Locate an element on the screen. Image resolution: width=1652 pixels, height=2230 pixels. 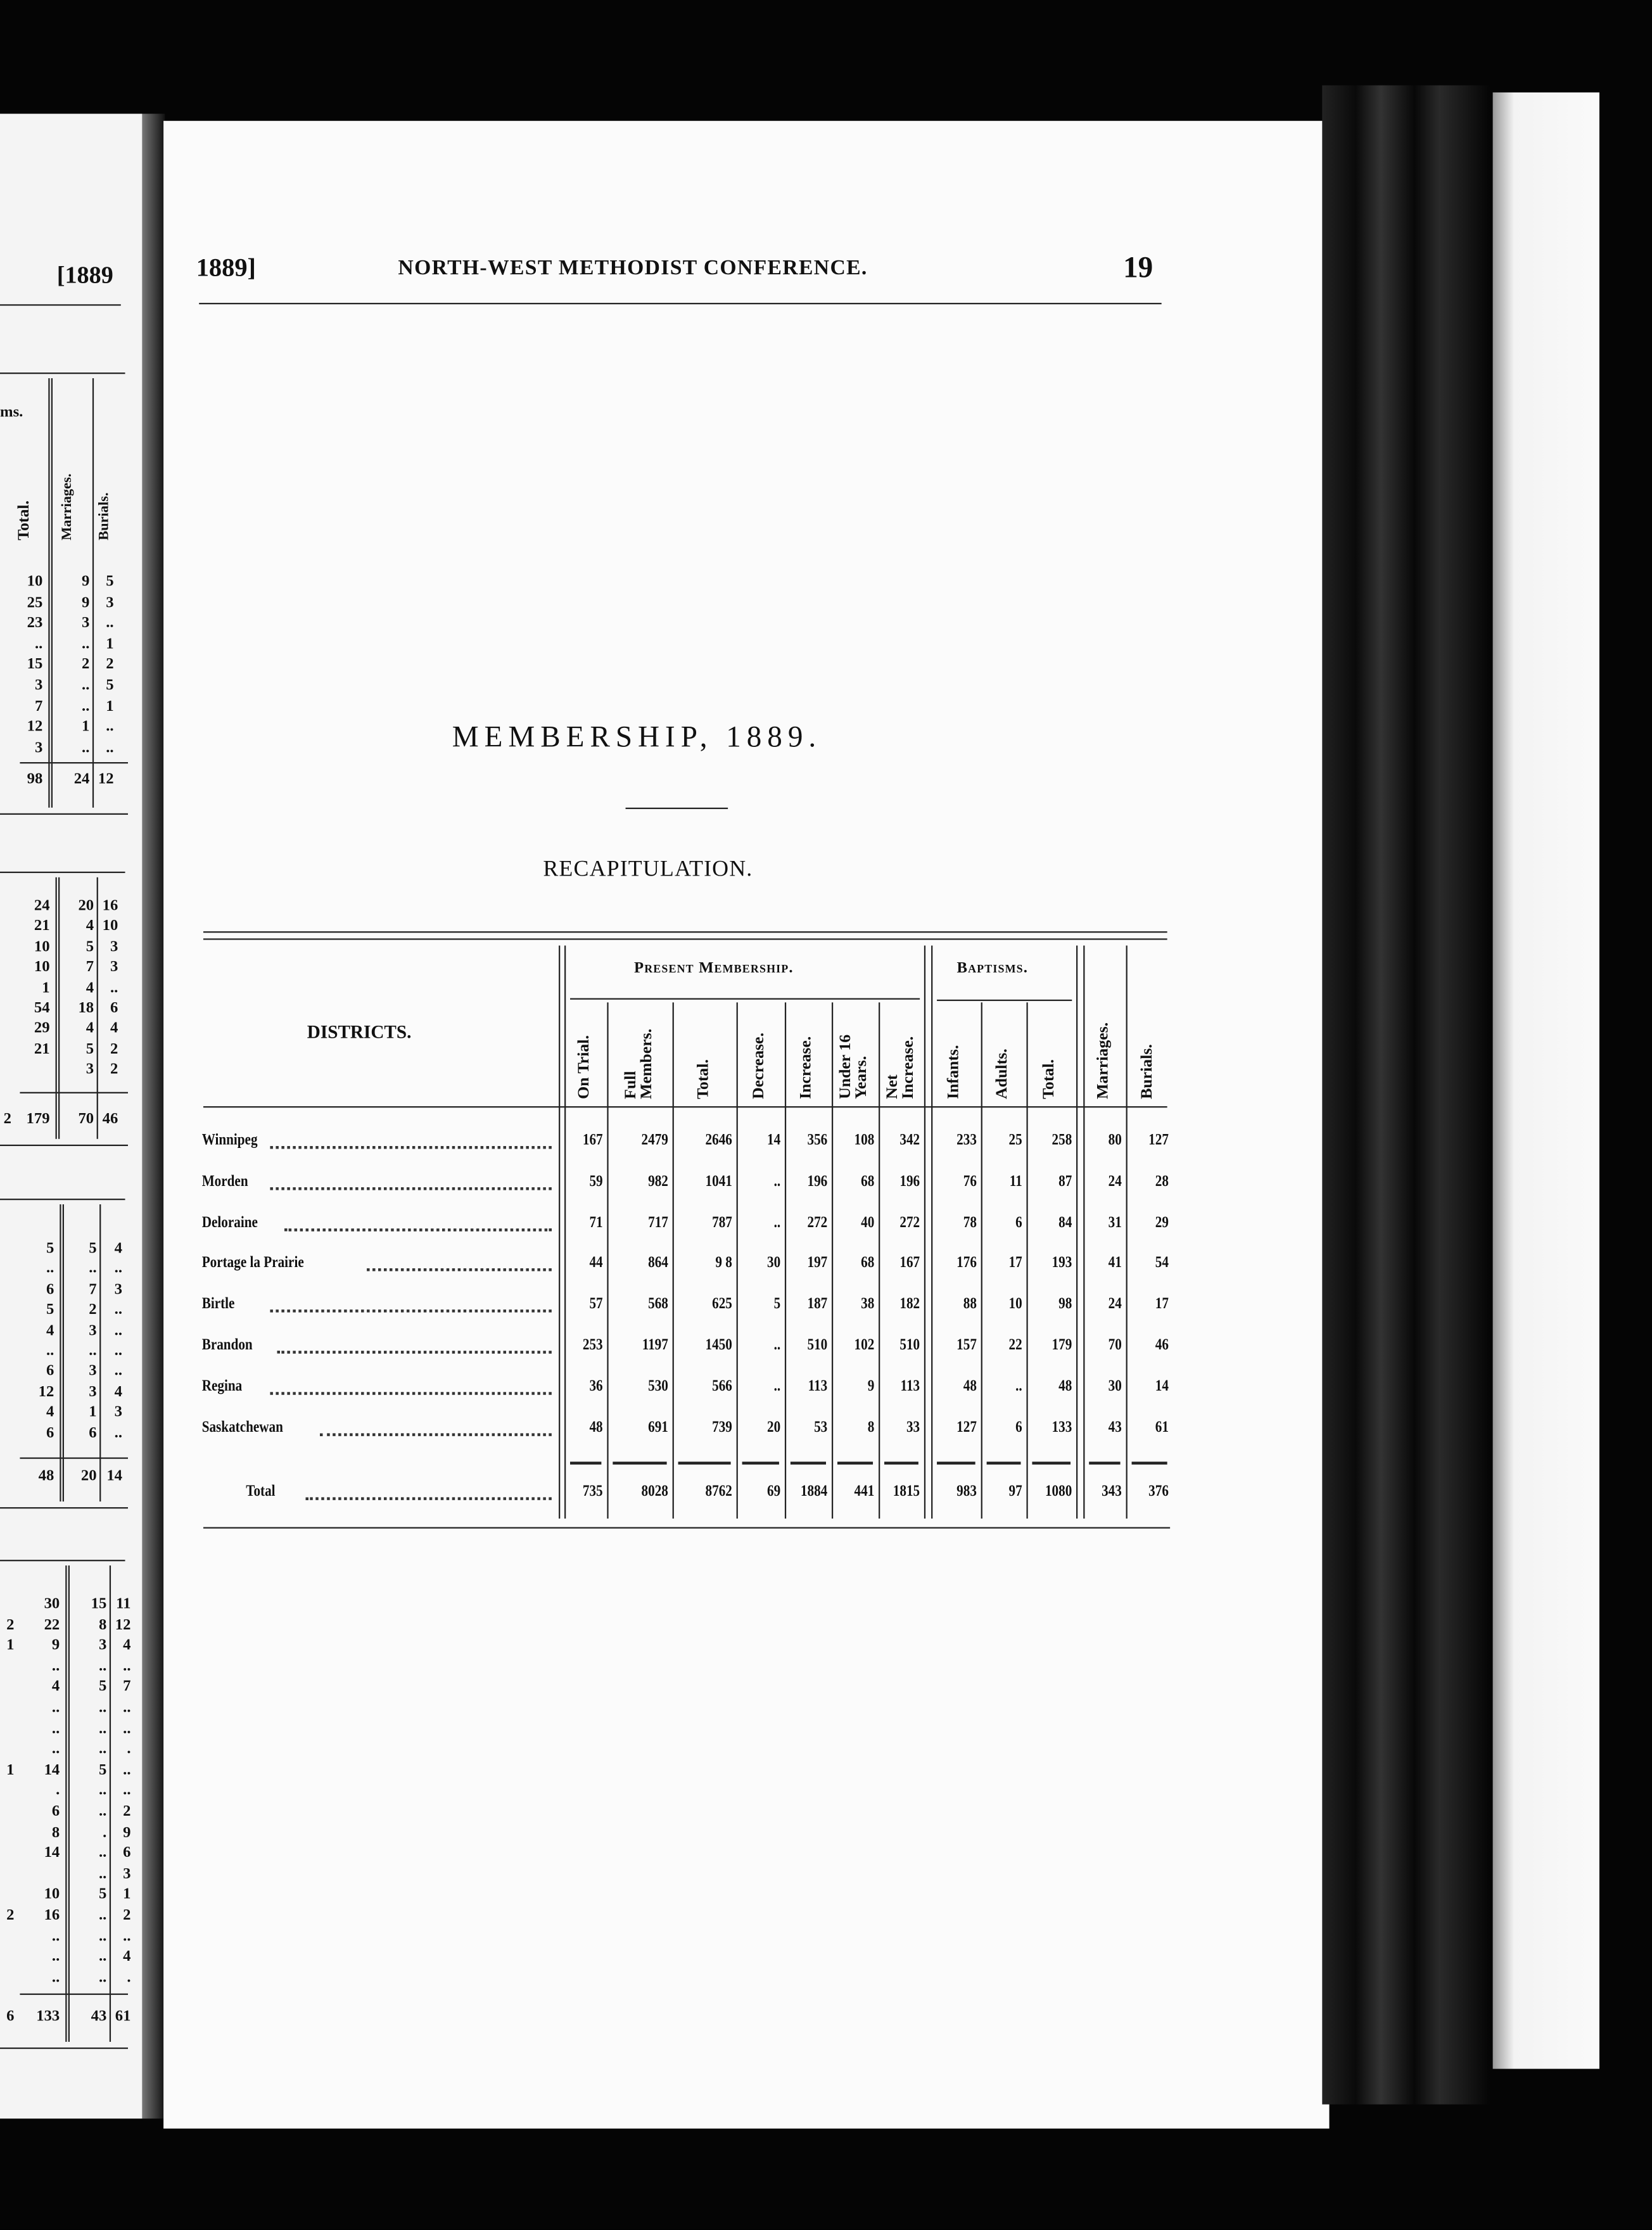
table-cell: 113 is located at coordinates (910, 1386).